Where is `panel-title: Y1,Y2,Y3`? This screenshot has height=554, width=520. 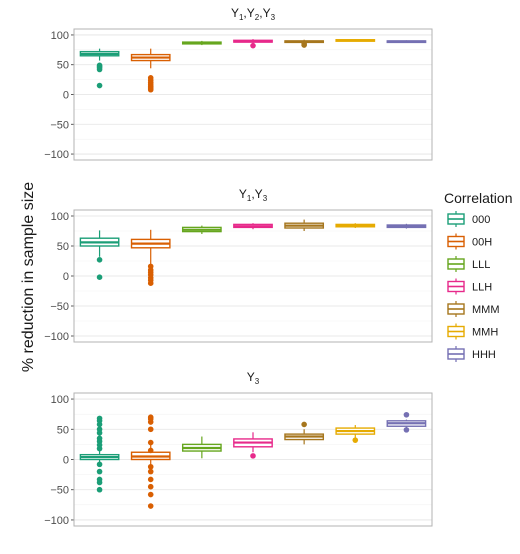 panel-title: Y1,Y2,Y3 is located at coordinates (253, 14).